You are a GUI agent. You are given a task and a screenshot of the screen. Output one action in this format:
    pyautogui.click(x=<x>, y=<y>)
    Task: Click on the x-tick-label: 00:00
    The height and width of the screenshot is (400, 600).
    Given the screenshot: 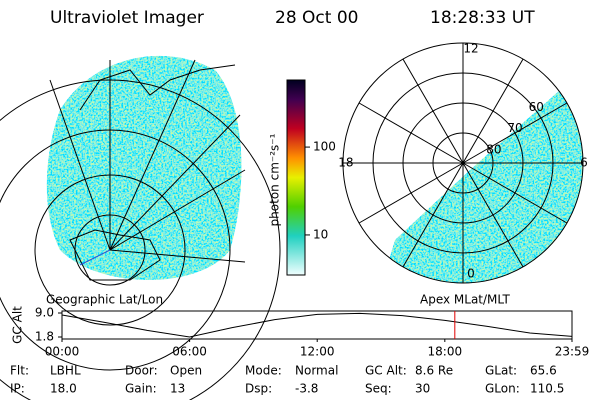 What is the action you would take?
    pyautogui.click(x=62, y=352)
    